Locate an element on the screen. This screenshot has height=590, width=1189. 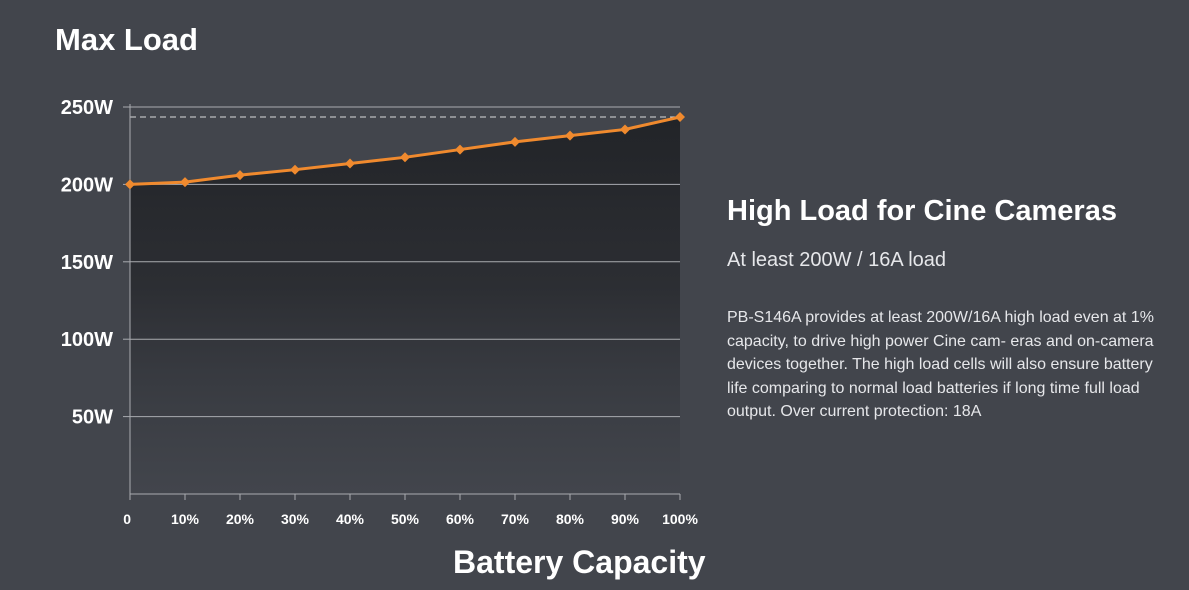
x-tick-label: 60% is located at coordinates (460, 519).